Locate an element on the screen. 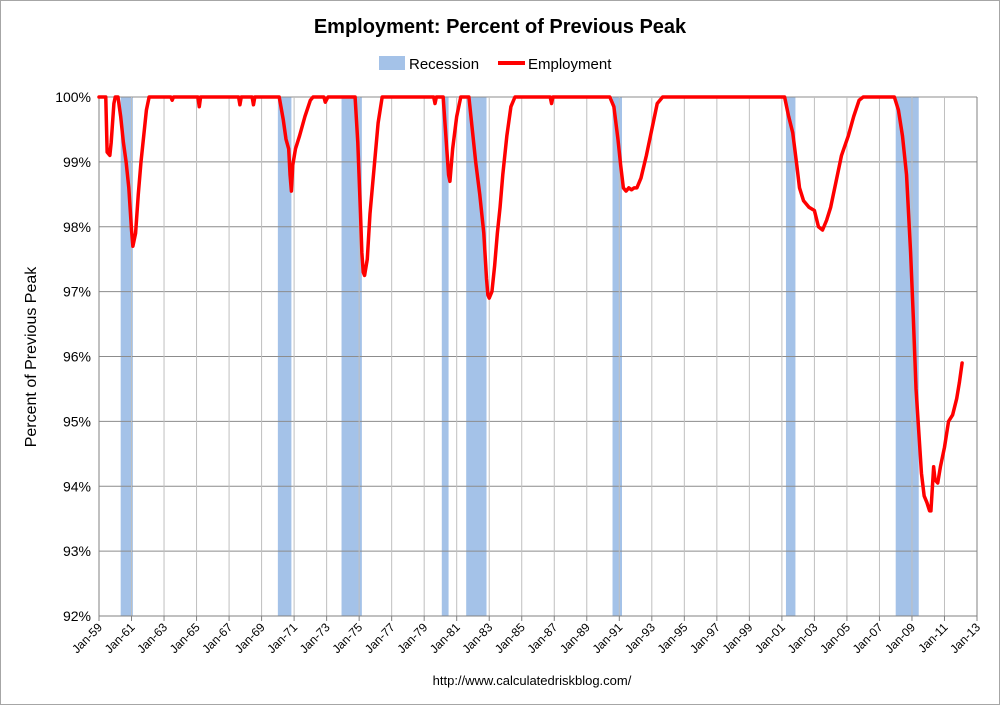 The image size is (1000, 705). x-tick-label: Jan-03 is located at coordinates (803, 638).